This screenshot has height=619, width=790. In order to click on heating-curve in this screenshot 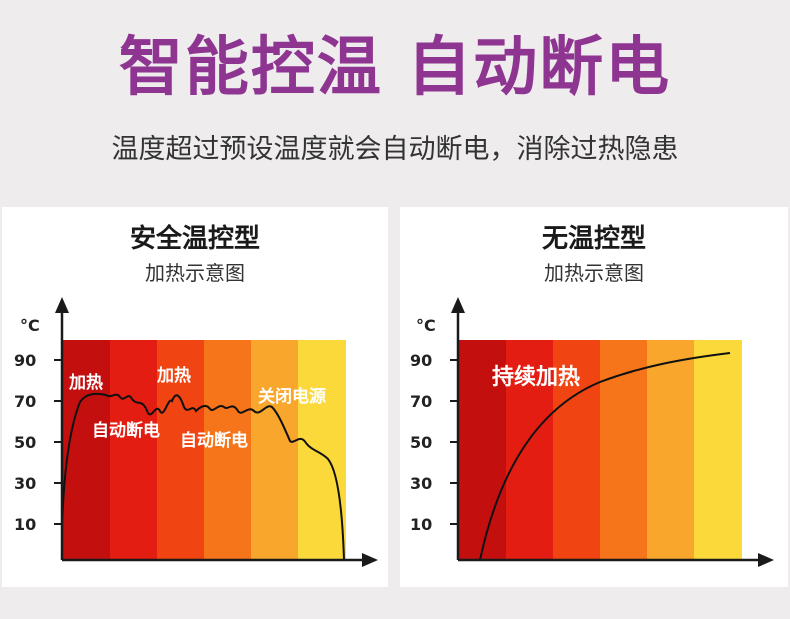, I will do `click(203, 476)`.